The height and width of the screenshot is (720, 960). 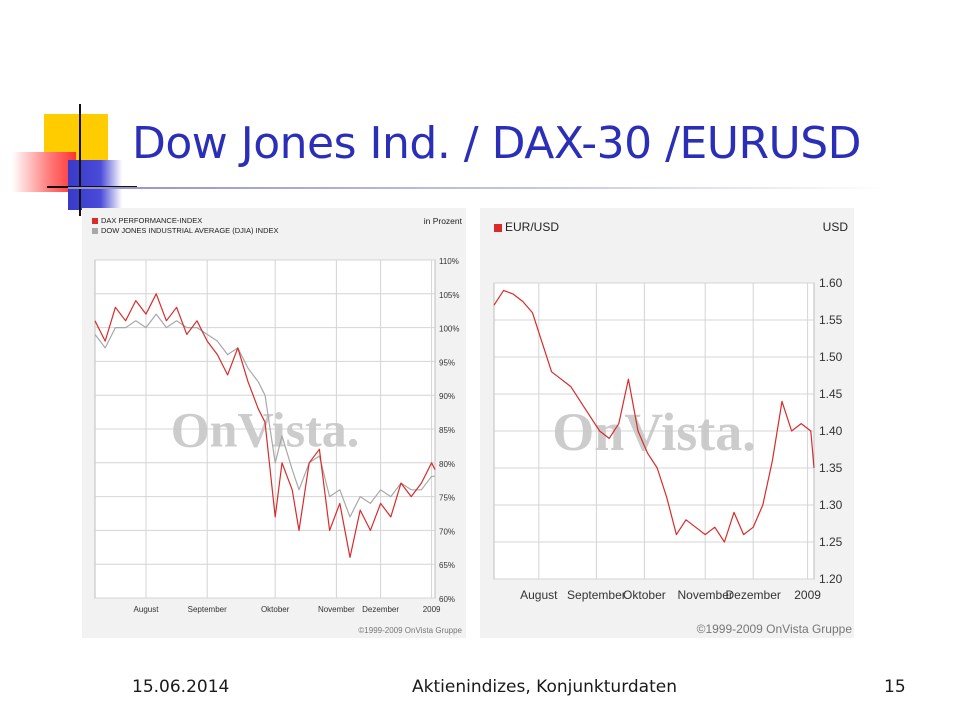 What do you see at coordinates (544, 687) in the screenshot?
I see `footer-title: Aktienindizes, Konjunkturdaten` at bounding box center [544, 687].